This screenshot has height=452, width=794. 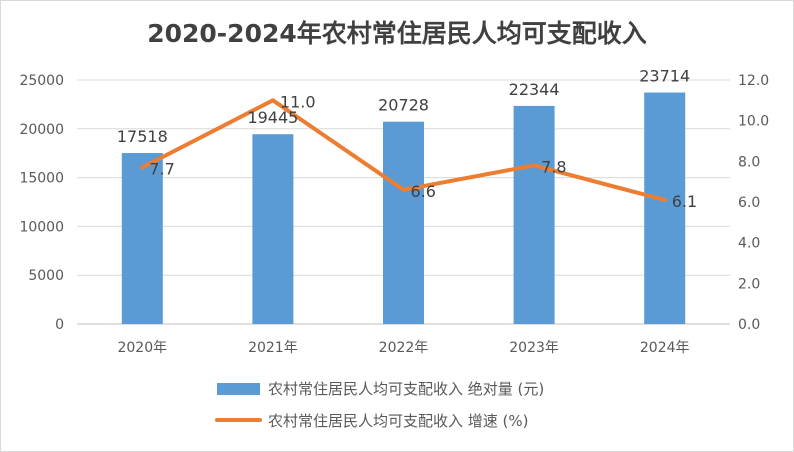 I want to click on right-tick-label: 6.0, so click(x=749, y=203).